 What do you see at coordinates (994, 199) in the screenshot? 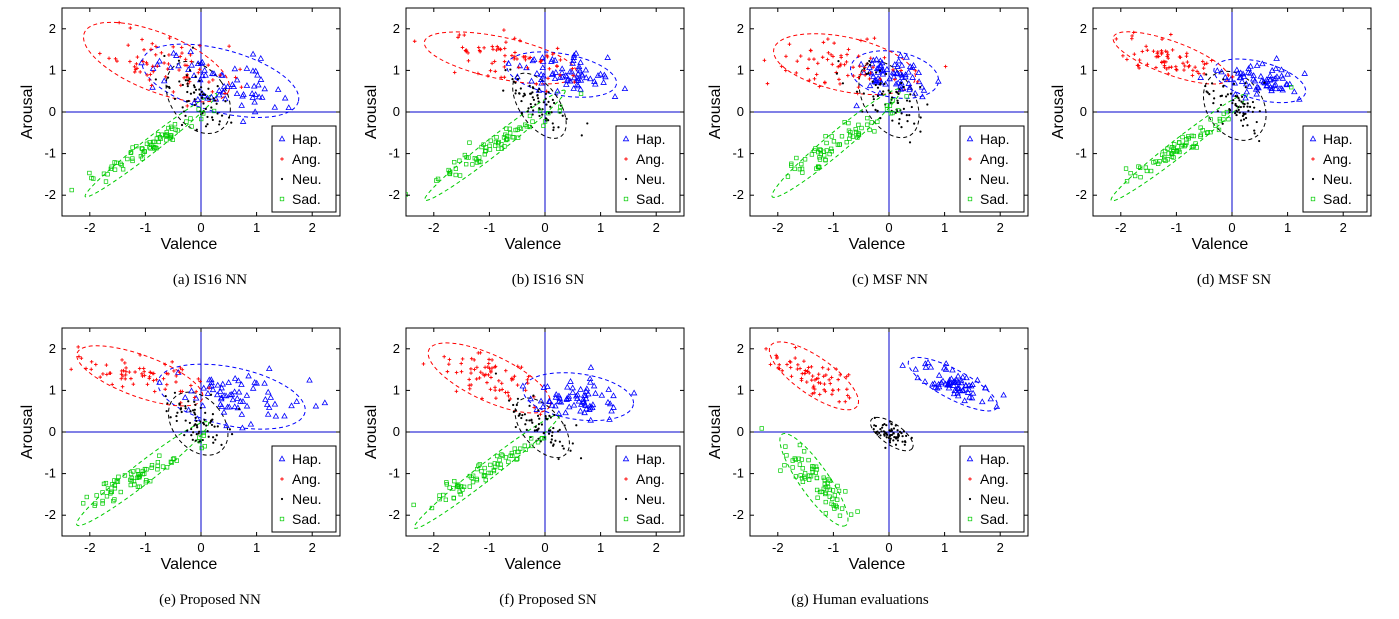
I see `legend-label: Sad.` at bounding box center [994, 199].